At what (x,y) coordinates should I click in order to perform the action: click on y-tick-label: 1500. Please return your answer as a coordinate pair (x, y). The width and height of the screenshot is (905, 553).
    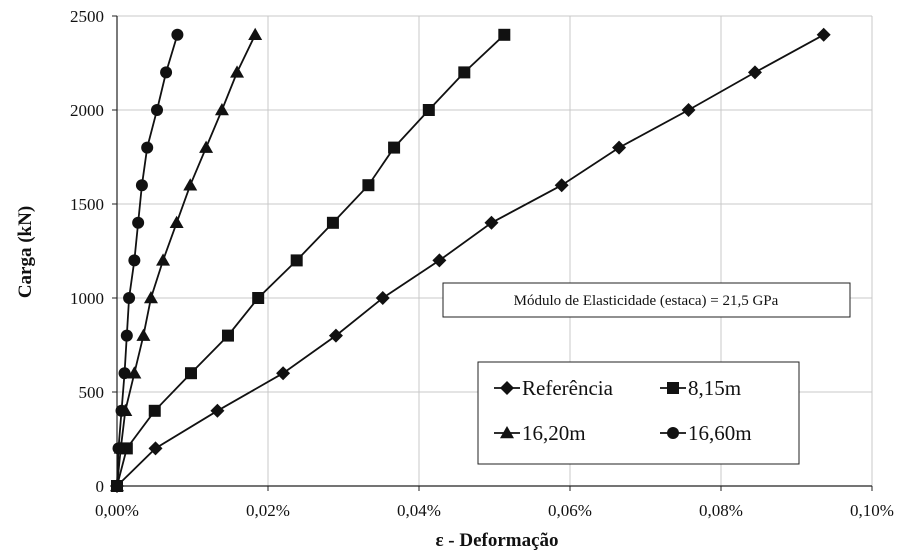
    Looking at the image, I should click on (87, 204).